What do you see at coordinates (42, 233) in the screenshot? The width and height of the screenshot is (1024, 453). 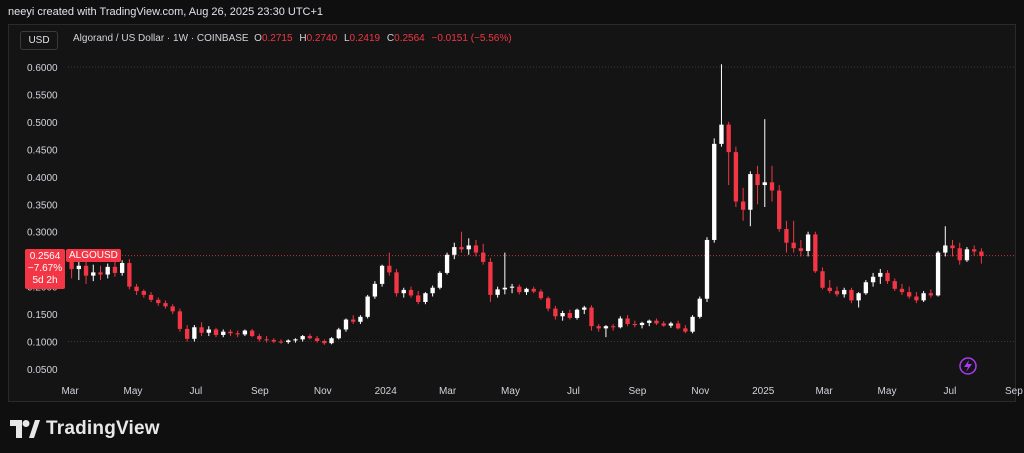 I see `y-tick-label: 0.3000` at bounding box center [42, 233].